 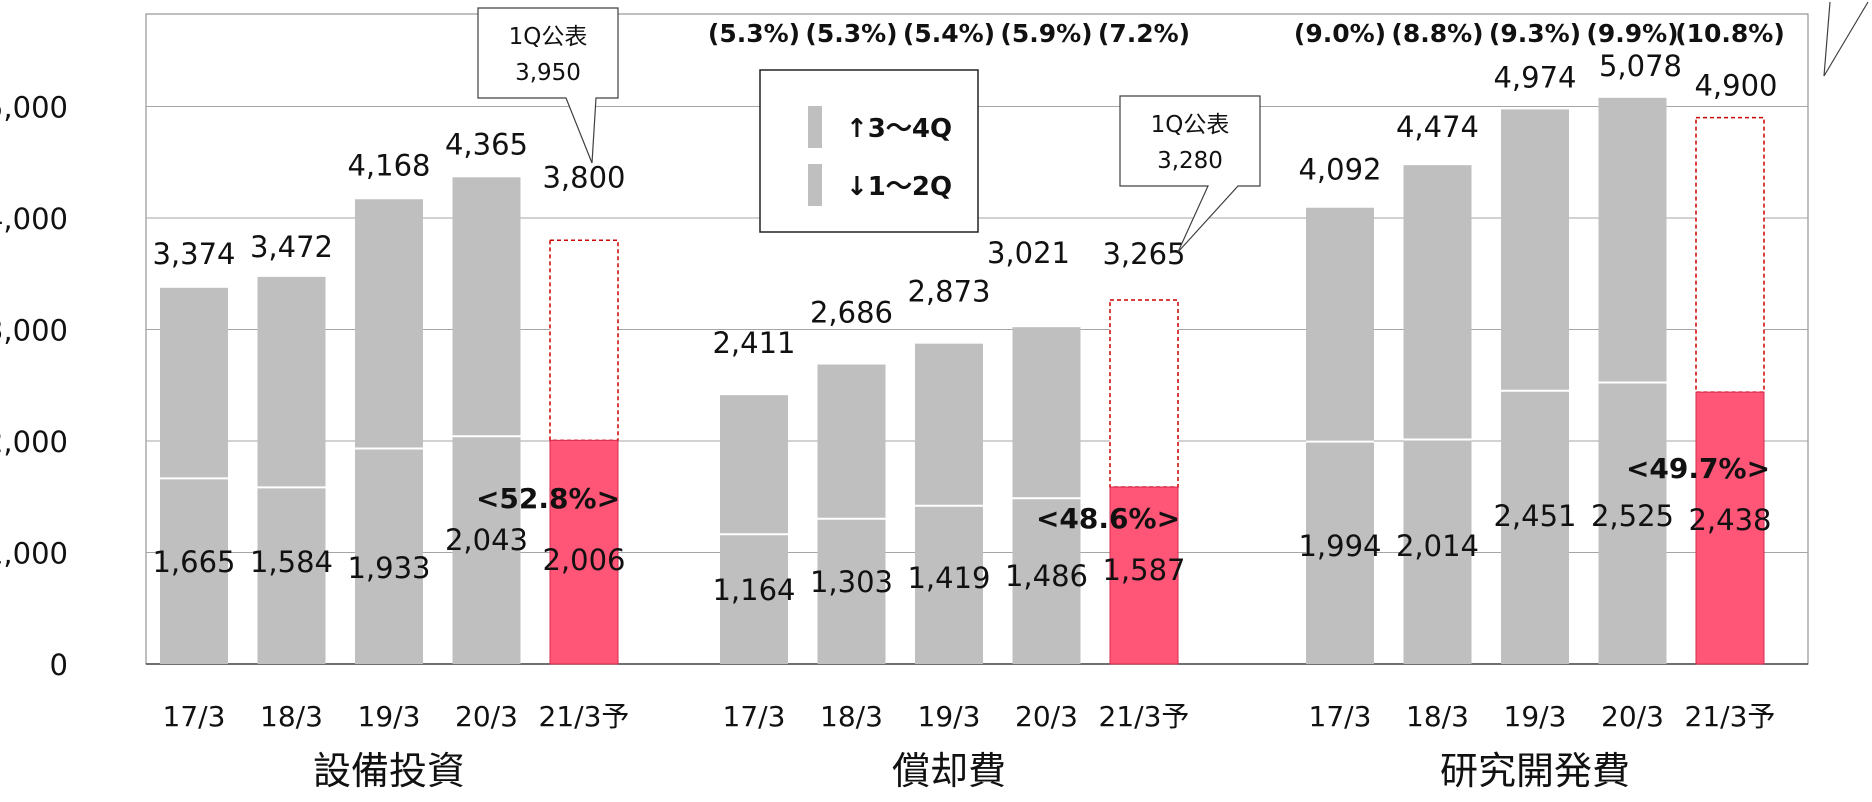 I want to click on progress-rate-label: <48.6%>, so click(x=1108, y=518).